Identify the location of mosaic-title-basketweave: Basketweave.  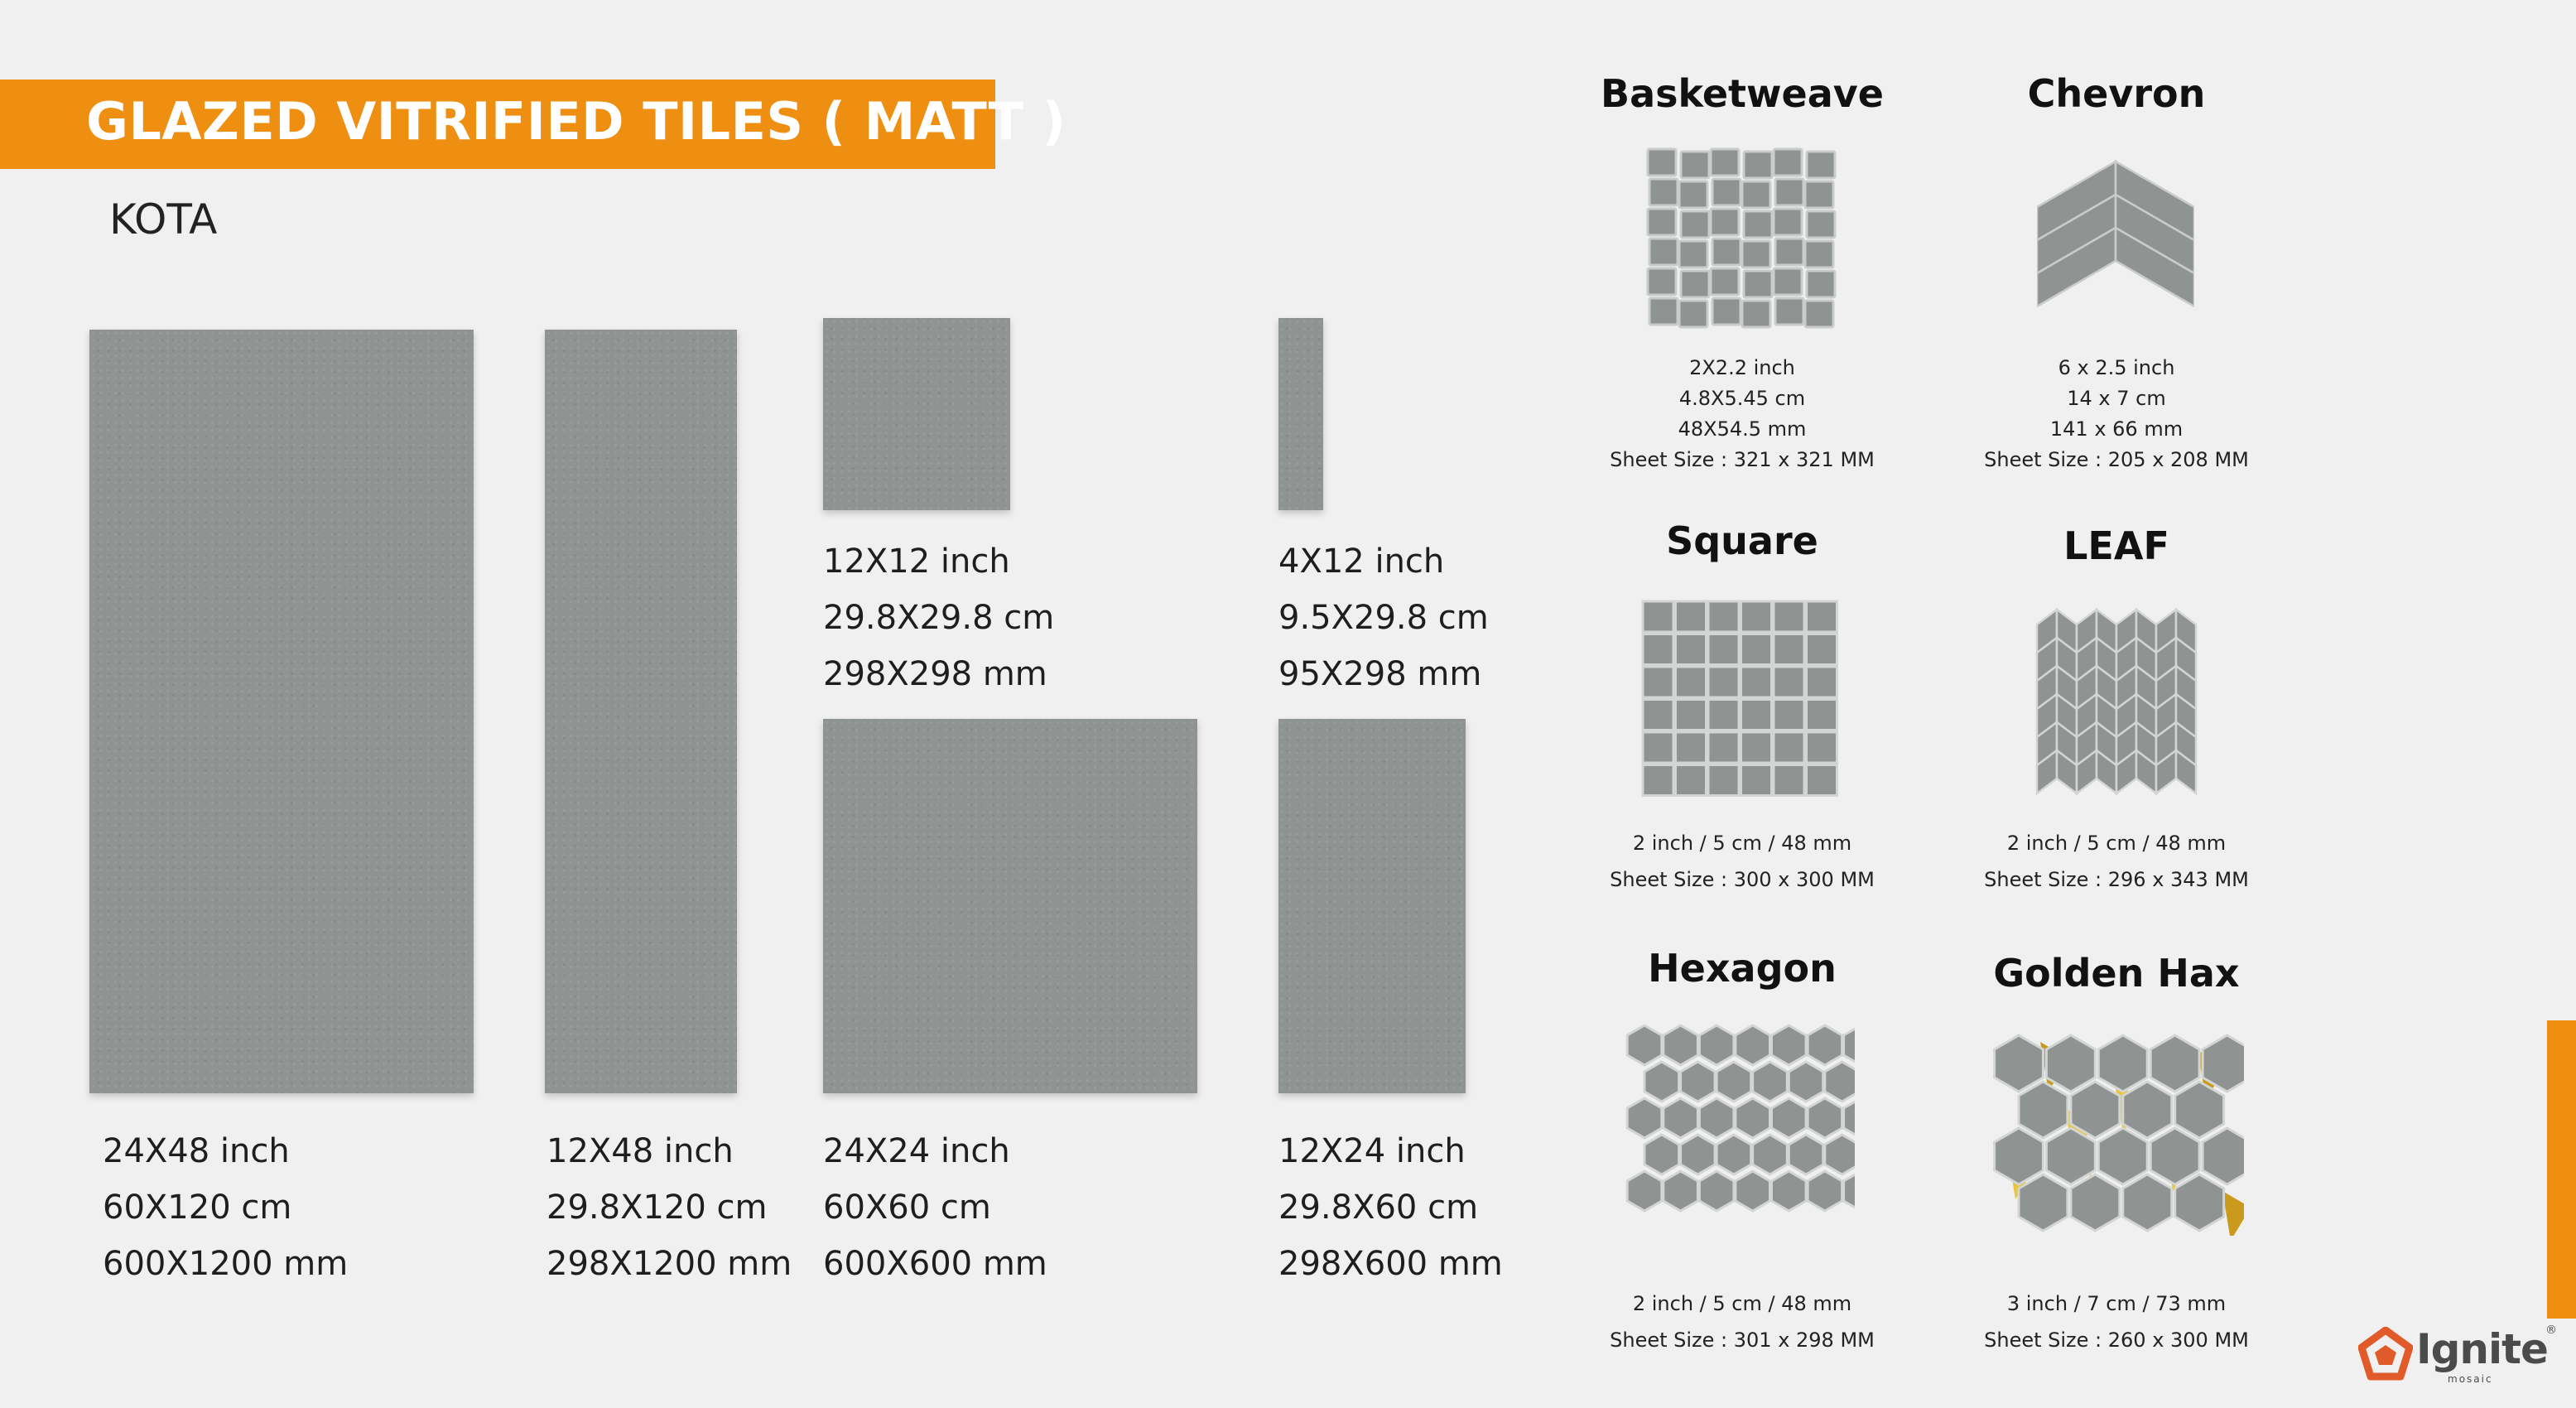
(1742, 93).